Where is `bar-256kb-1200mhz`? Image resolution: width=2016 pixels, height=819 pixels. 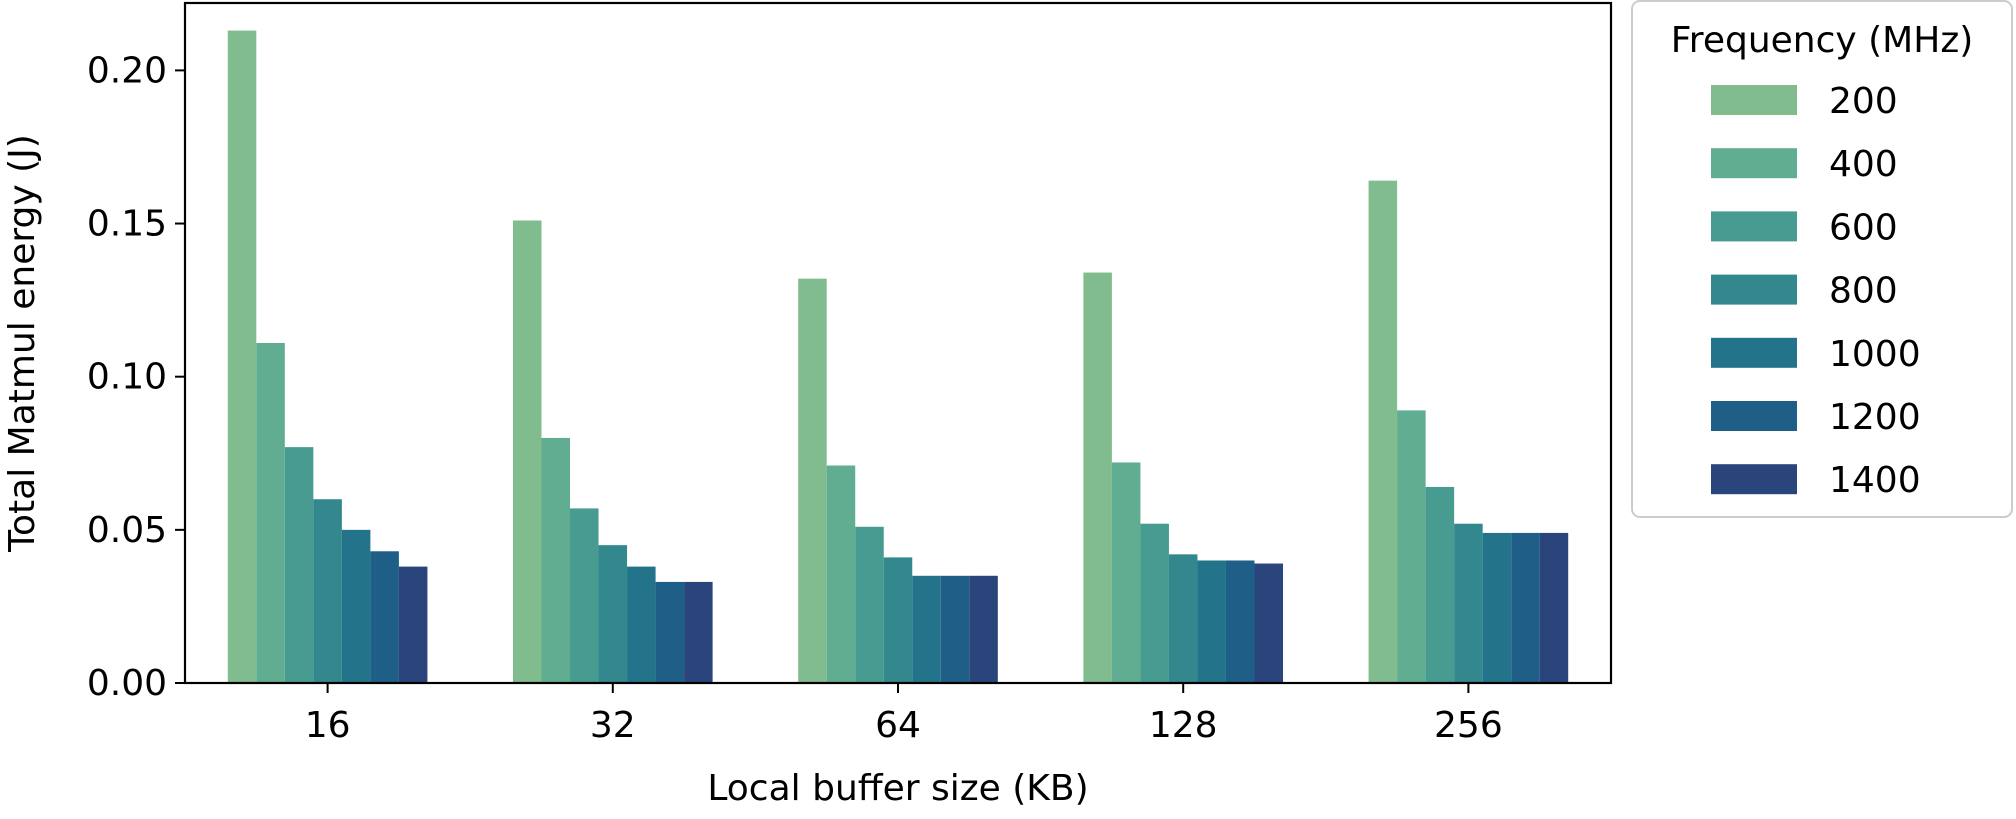
bar-256kb-1200mhz is located at coordinates (1525, 607).